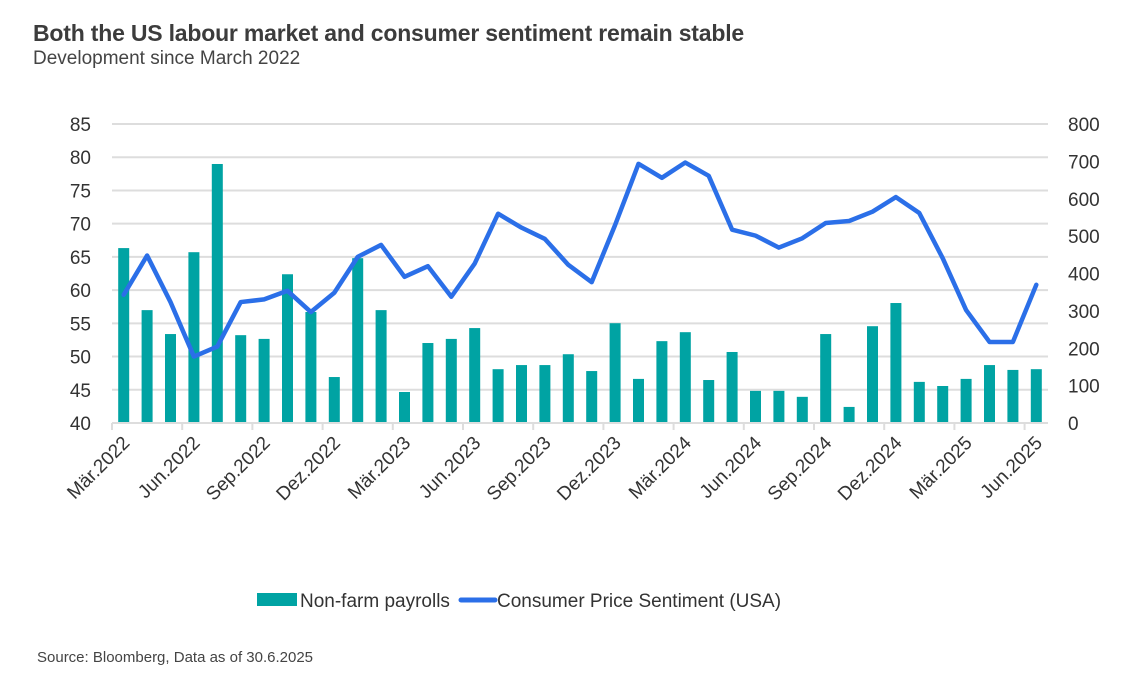 Image resolution: width=1141 pixels, height=694 pixels. What do you see at coordinates (169, 468) in the screenshot?
I see `x-tick-label: Jun.2022` at bounding box center [169, 468].